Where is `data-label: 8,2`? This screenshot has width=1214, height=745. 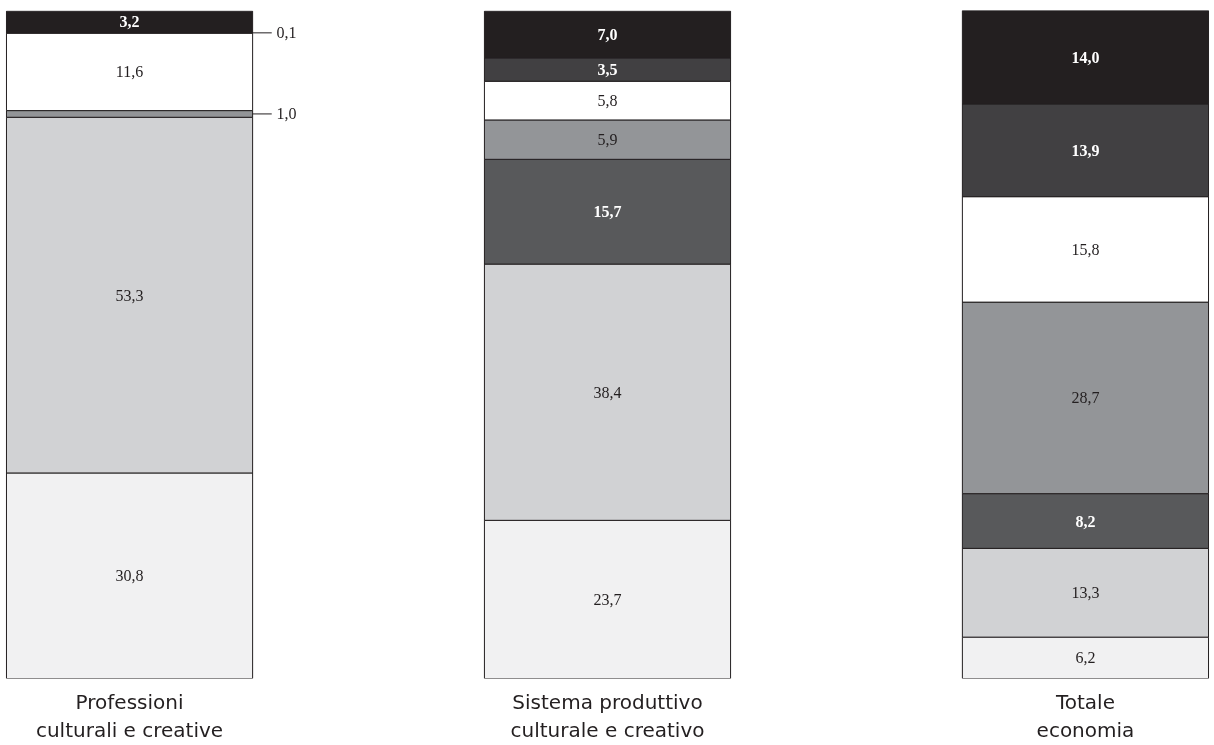 data-label: 8,2 is located at coordinates (1085, 521).